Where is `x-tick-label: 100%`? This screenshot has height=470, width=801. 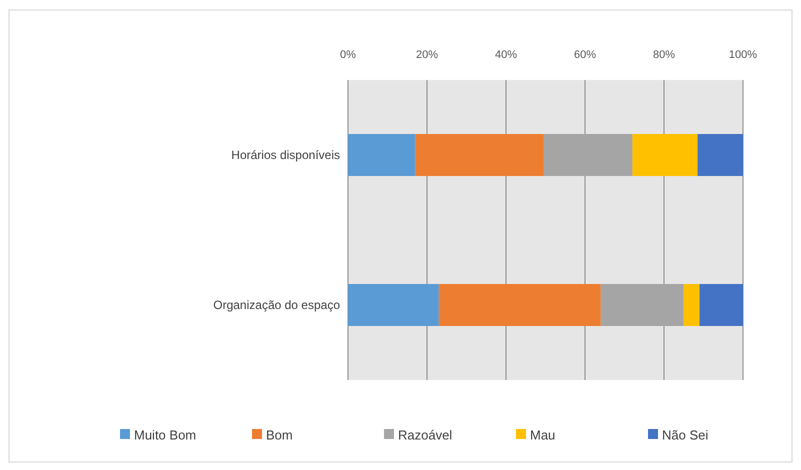
x-tick-label: 100% is located at coordinates (743, 55).